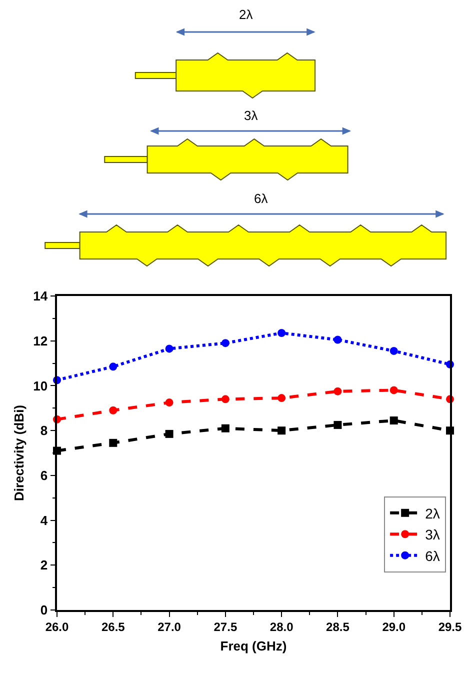 The height and width of the screenshot is (677, 474). I want to click on y-tick-label: 12, so click(40, 340).